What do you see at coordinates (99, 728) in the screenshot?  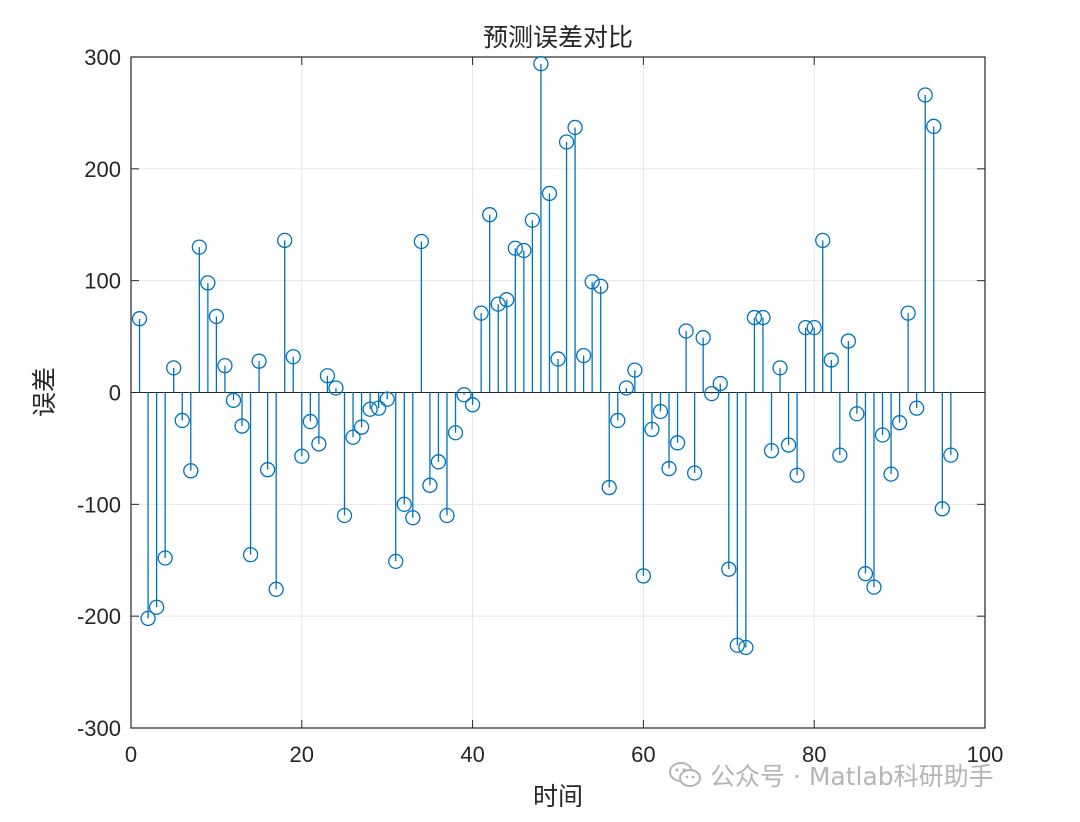 I see `y-tick-label: -300` at bounding box center [99, 728].